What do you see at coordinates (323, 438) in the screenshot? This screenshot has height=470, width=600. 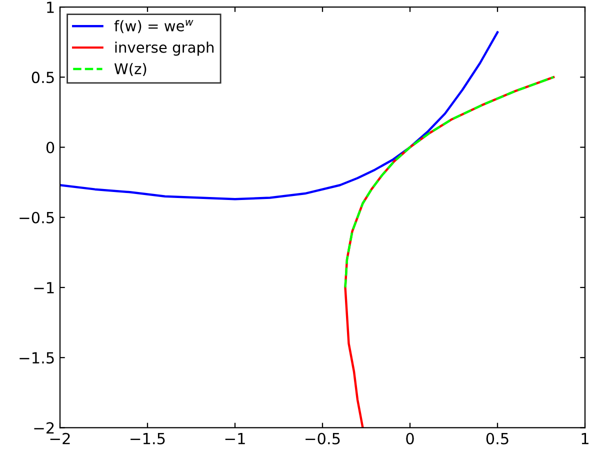 I see `x-tick-label: −0.5` at bounding box center [323, 438].